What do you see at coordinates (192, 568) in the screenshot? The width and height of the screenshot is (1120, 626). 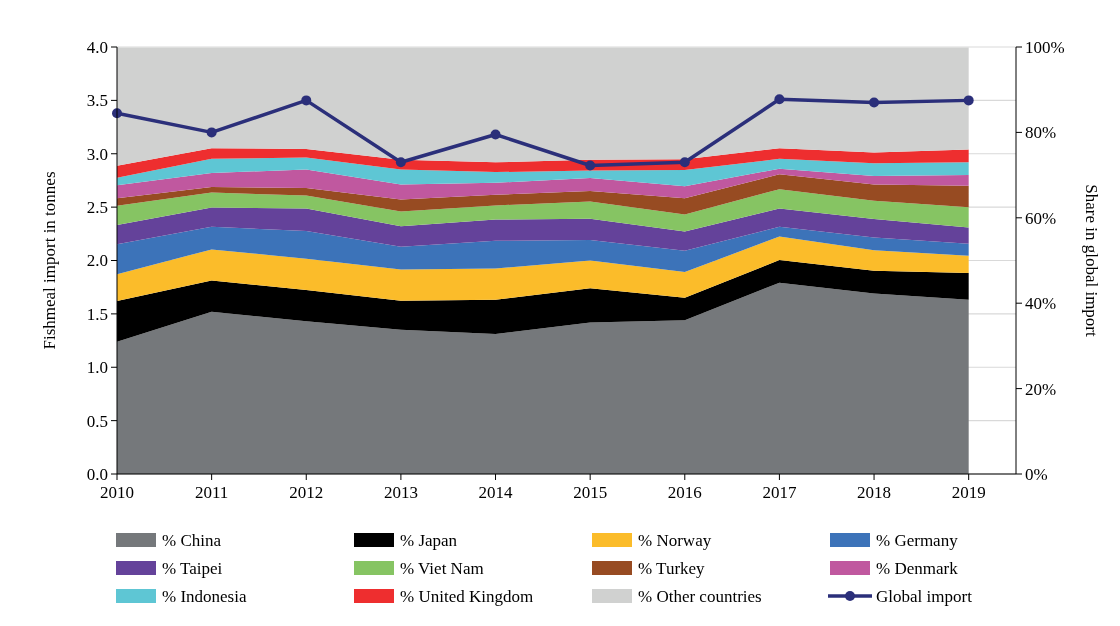 I see `legend-label: % Taipei` at bounding box center [192, 568].